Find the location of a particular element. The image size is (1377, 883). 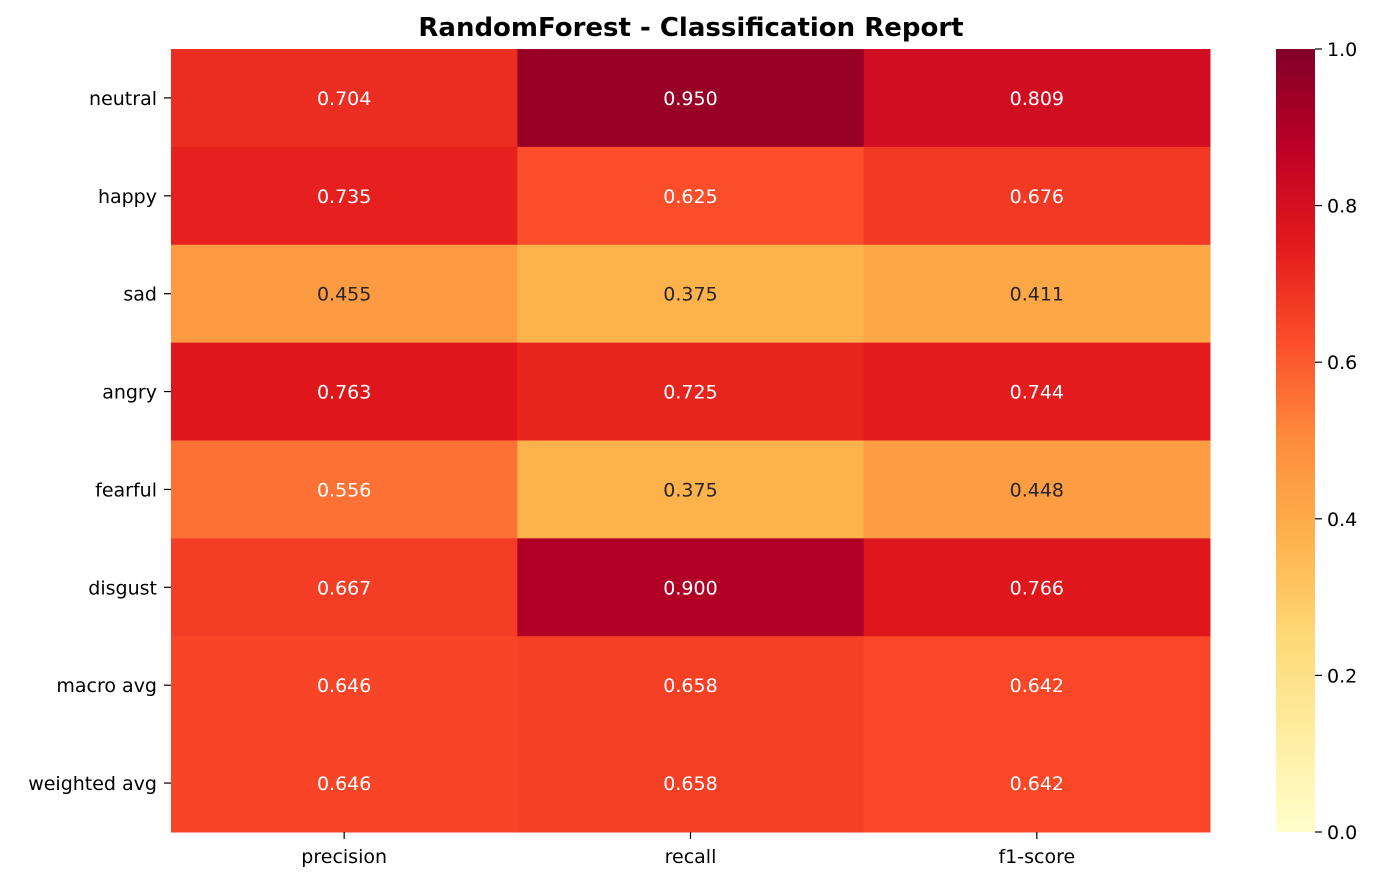

cell-value-label: 0.411 is located at coordinates (1037, 295).